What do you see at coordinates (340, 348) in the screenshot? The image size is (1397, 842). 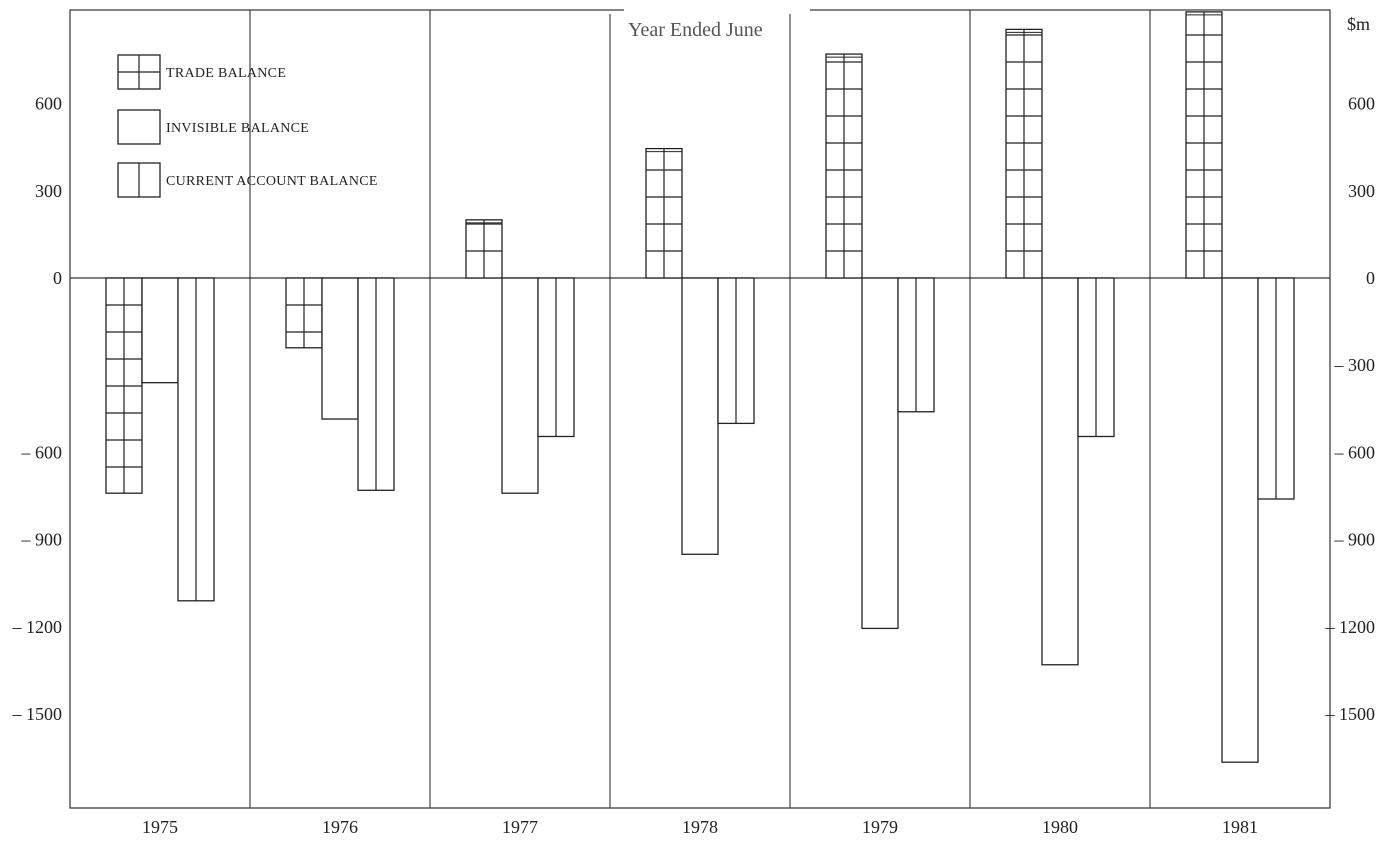 I see `bar-invisible-balance-1976` at bounding box center [340, 348].